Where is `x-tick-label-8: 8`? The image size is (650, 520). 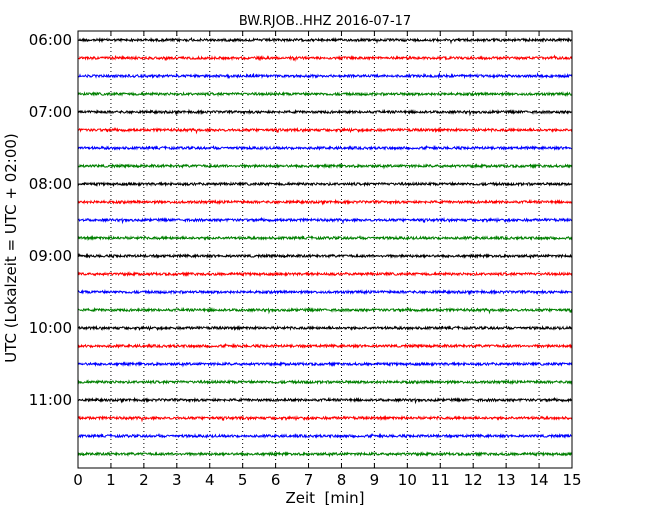 x-tick-label-8: 8 is located at coordinates (342, 480).